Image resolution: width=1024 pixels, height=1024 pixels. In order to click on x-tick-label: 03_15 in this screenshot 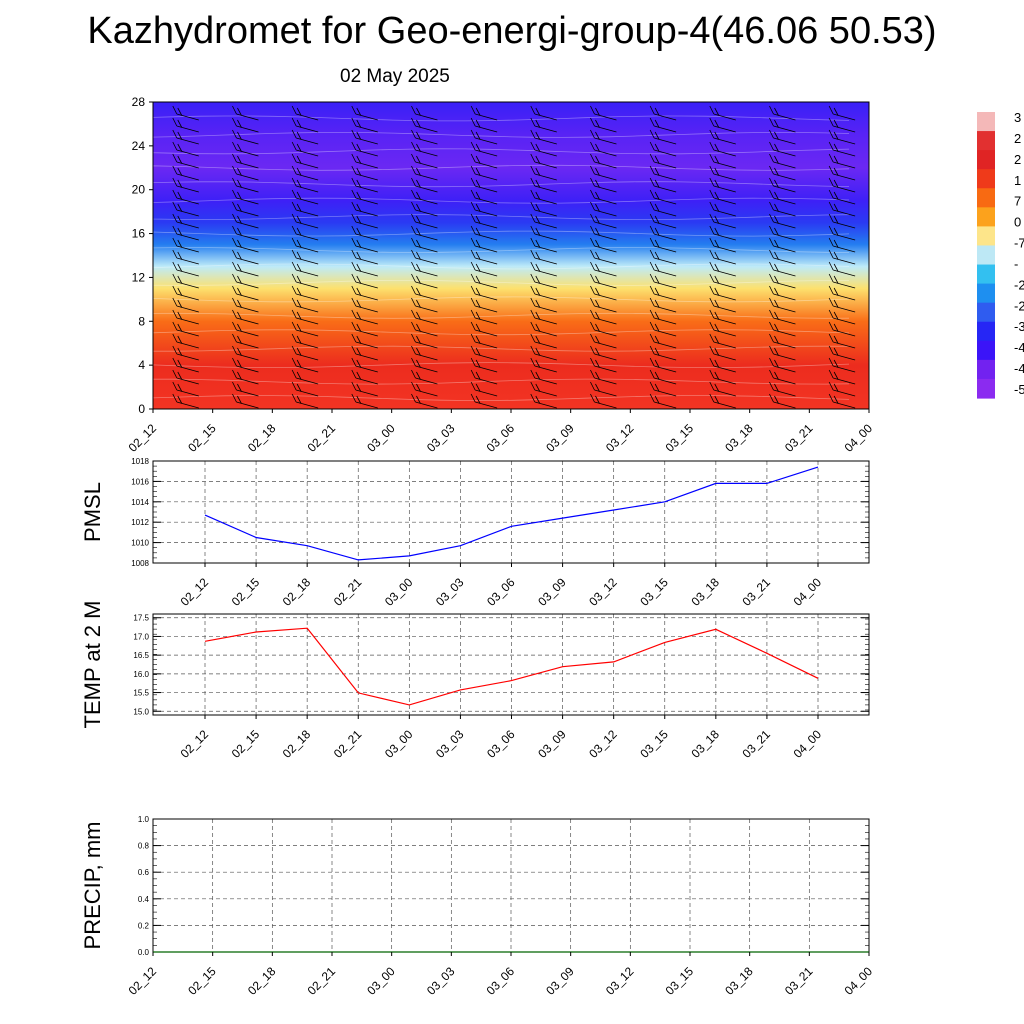, I will do `click(680, 438)`.